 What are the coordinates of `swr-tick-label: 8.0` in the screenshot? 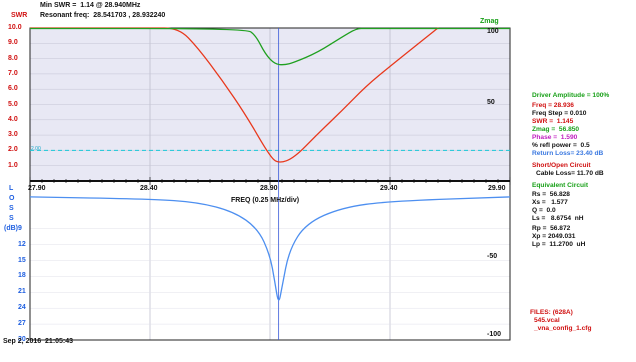 It's located at (13, 58).